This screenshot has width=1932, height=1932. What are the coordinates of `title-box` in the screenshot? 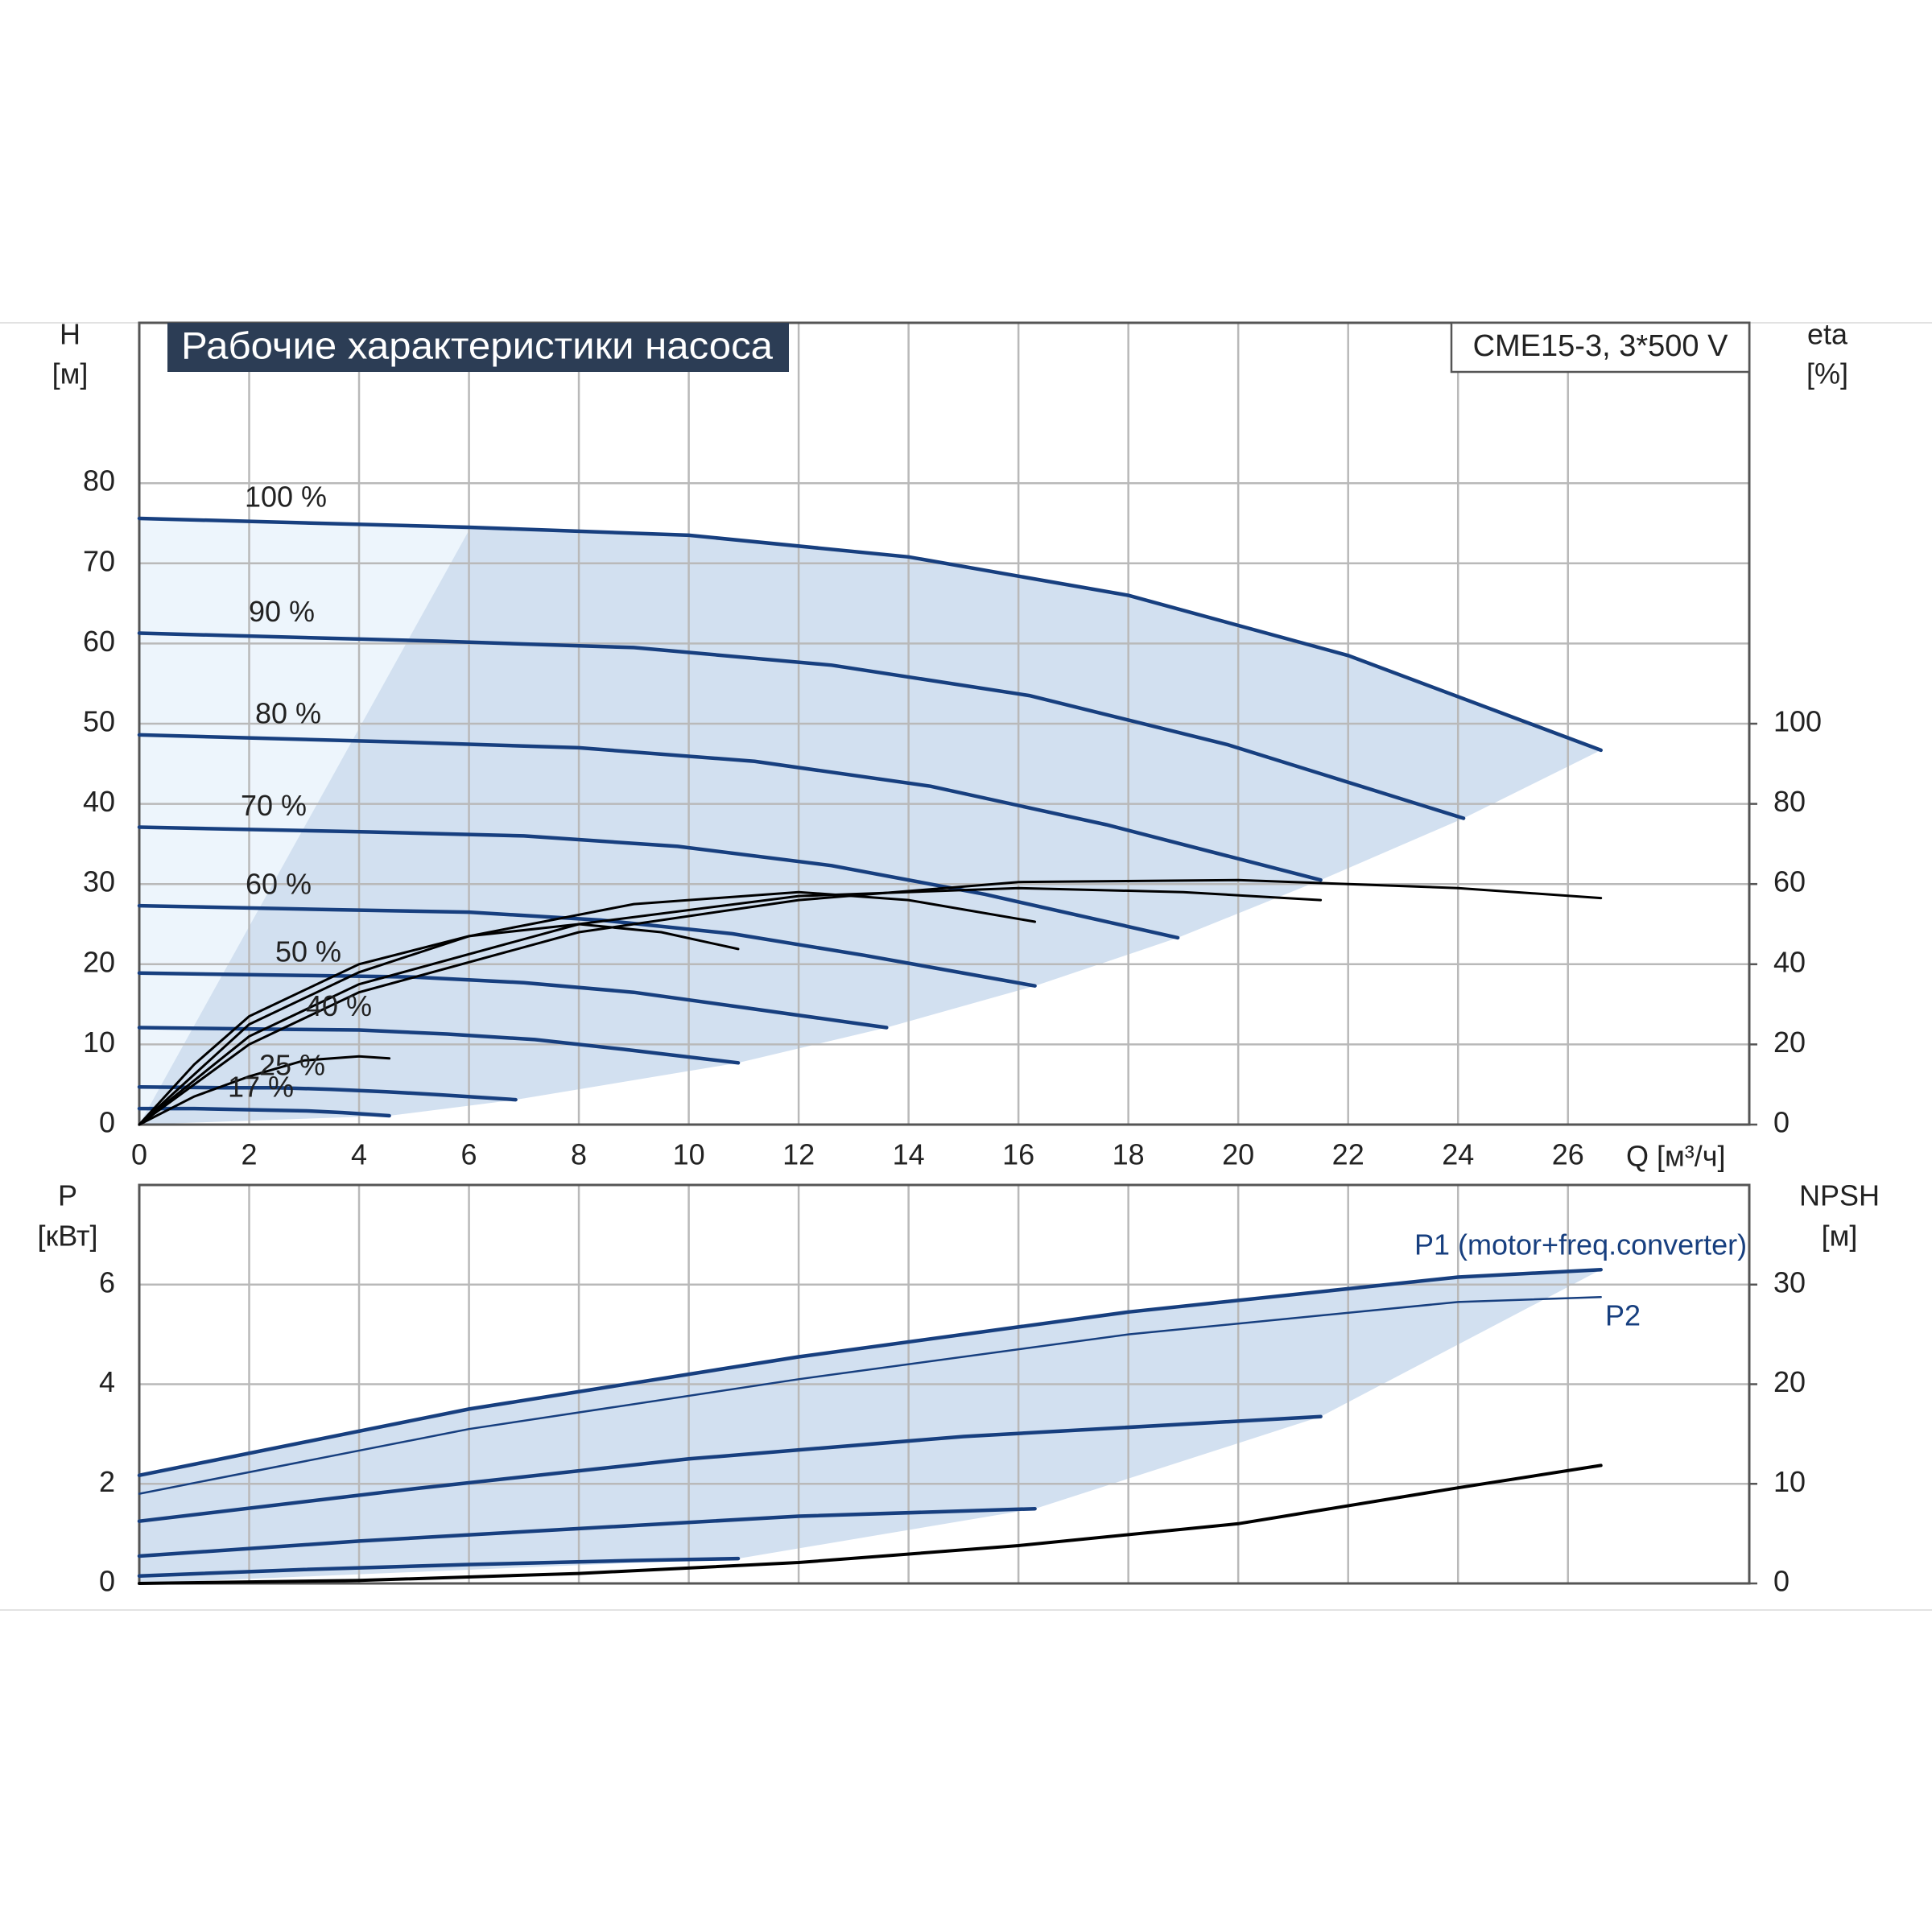 It's located at (478, 347).